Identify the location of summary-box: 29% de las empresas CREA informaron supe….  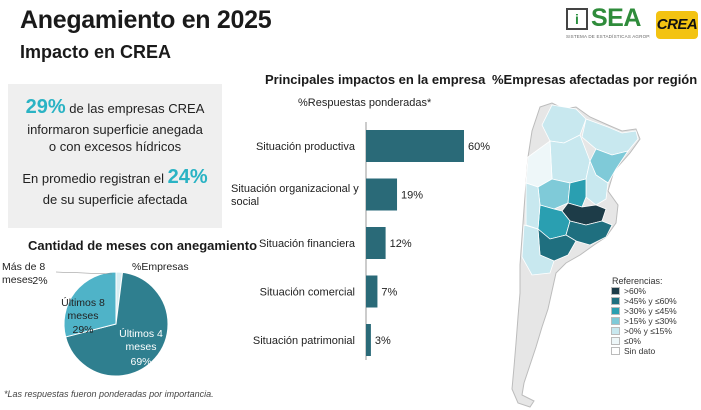
(115, 156).